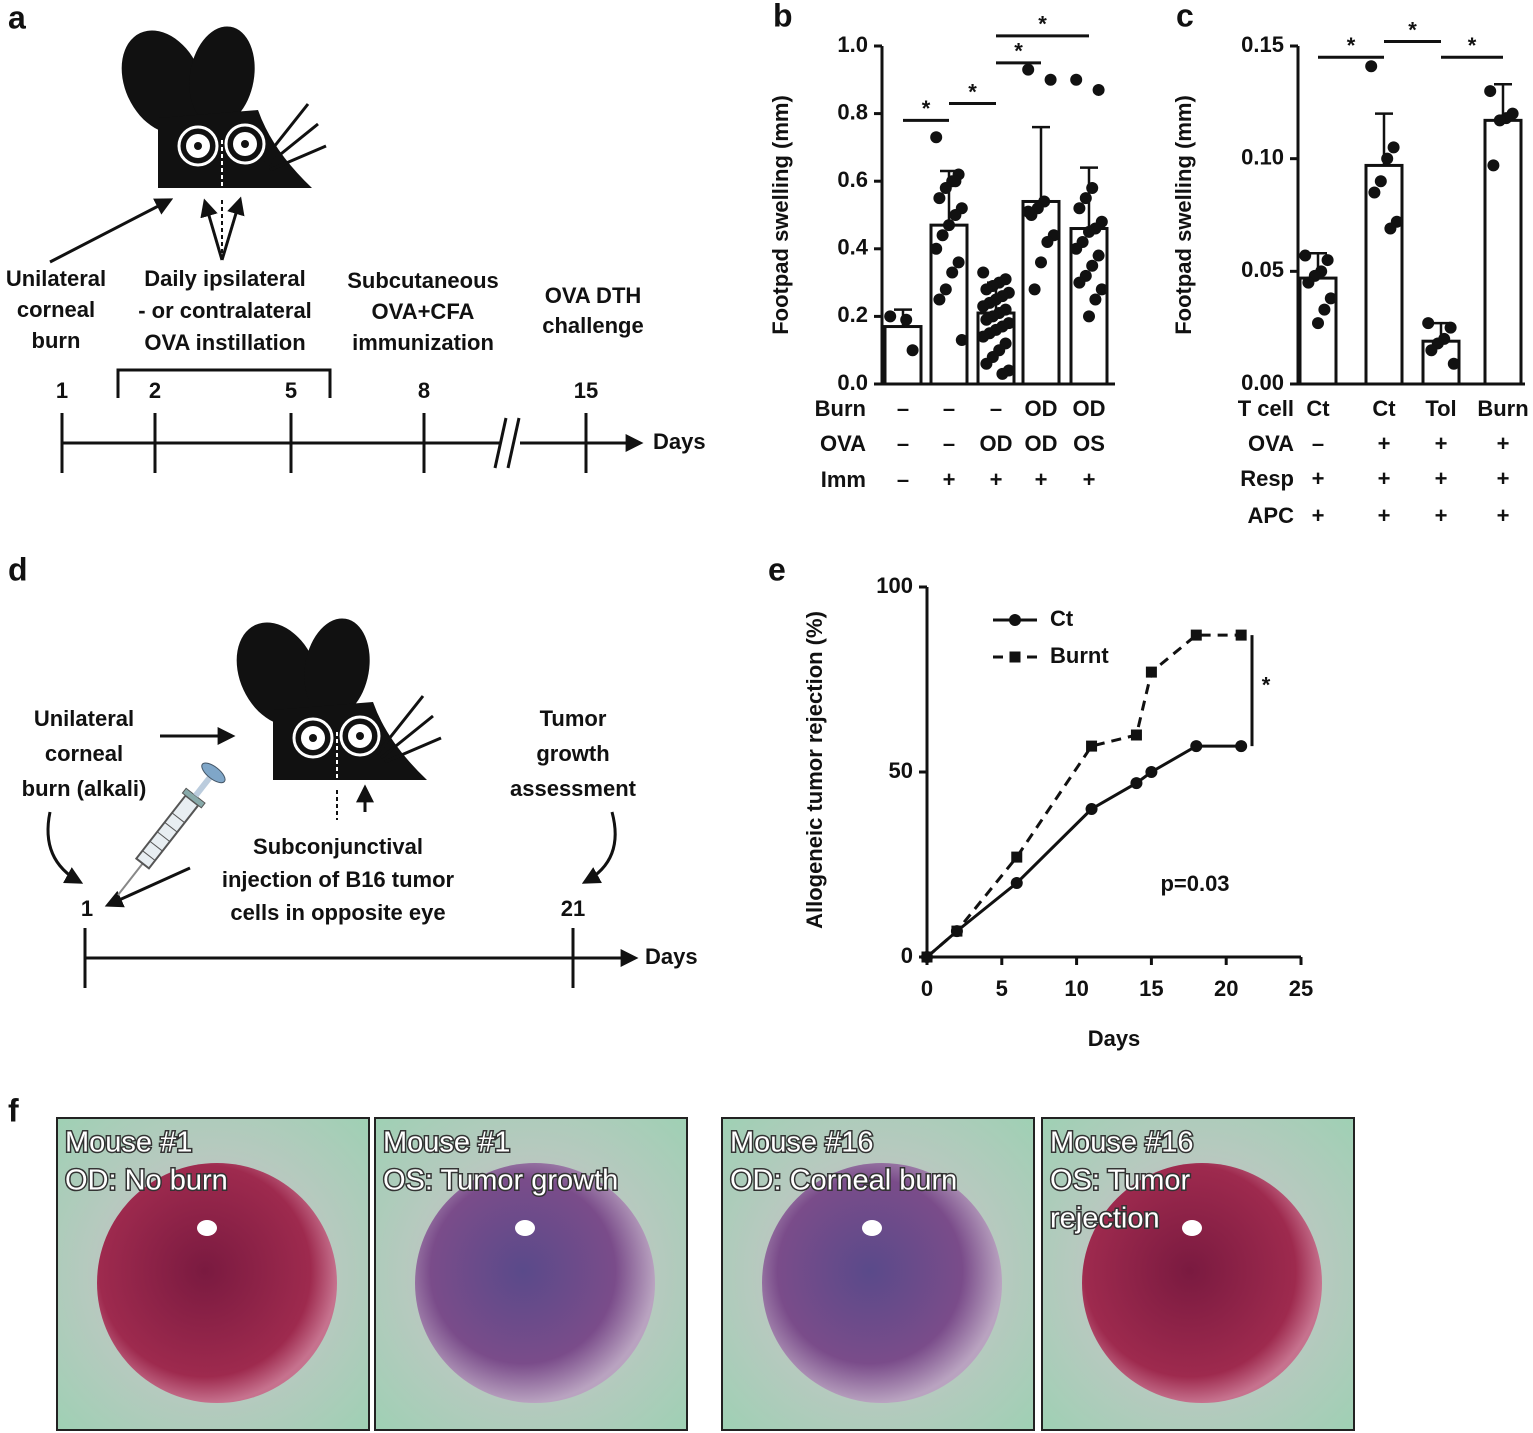  I want to click on eye-photo: Mouse #16 OS: Tumor rejection, so click(1198, 1274).